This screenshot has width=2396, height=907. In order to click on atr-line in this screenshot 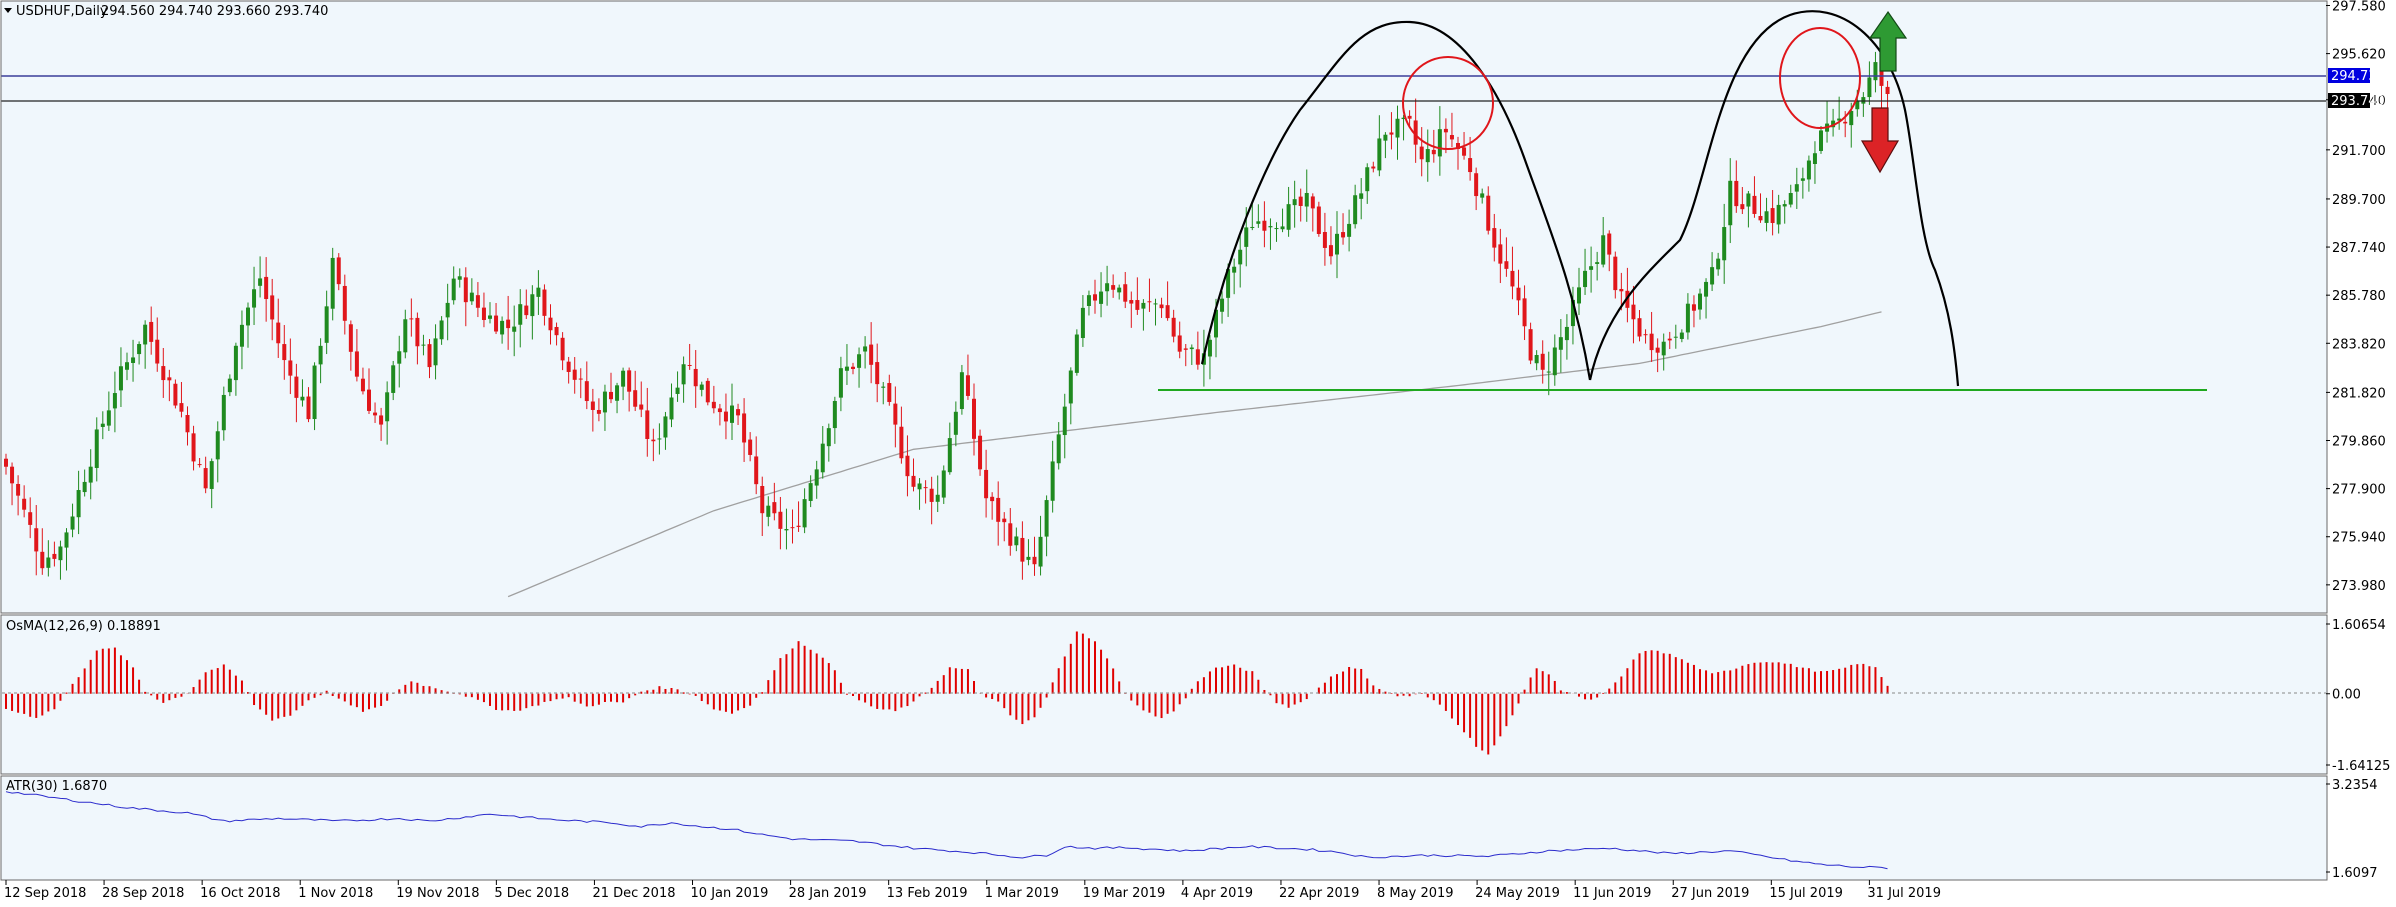, I will do `click(946, 830)`.